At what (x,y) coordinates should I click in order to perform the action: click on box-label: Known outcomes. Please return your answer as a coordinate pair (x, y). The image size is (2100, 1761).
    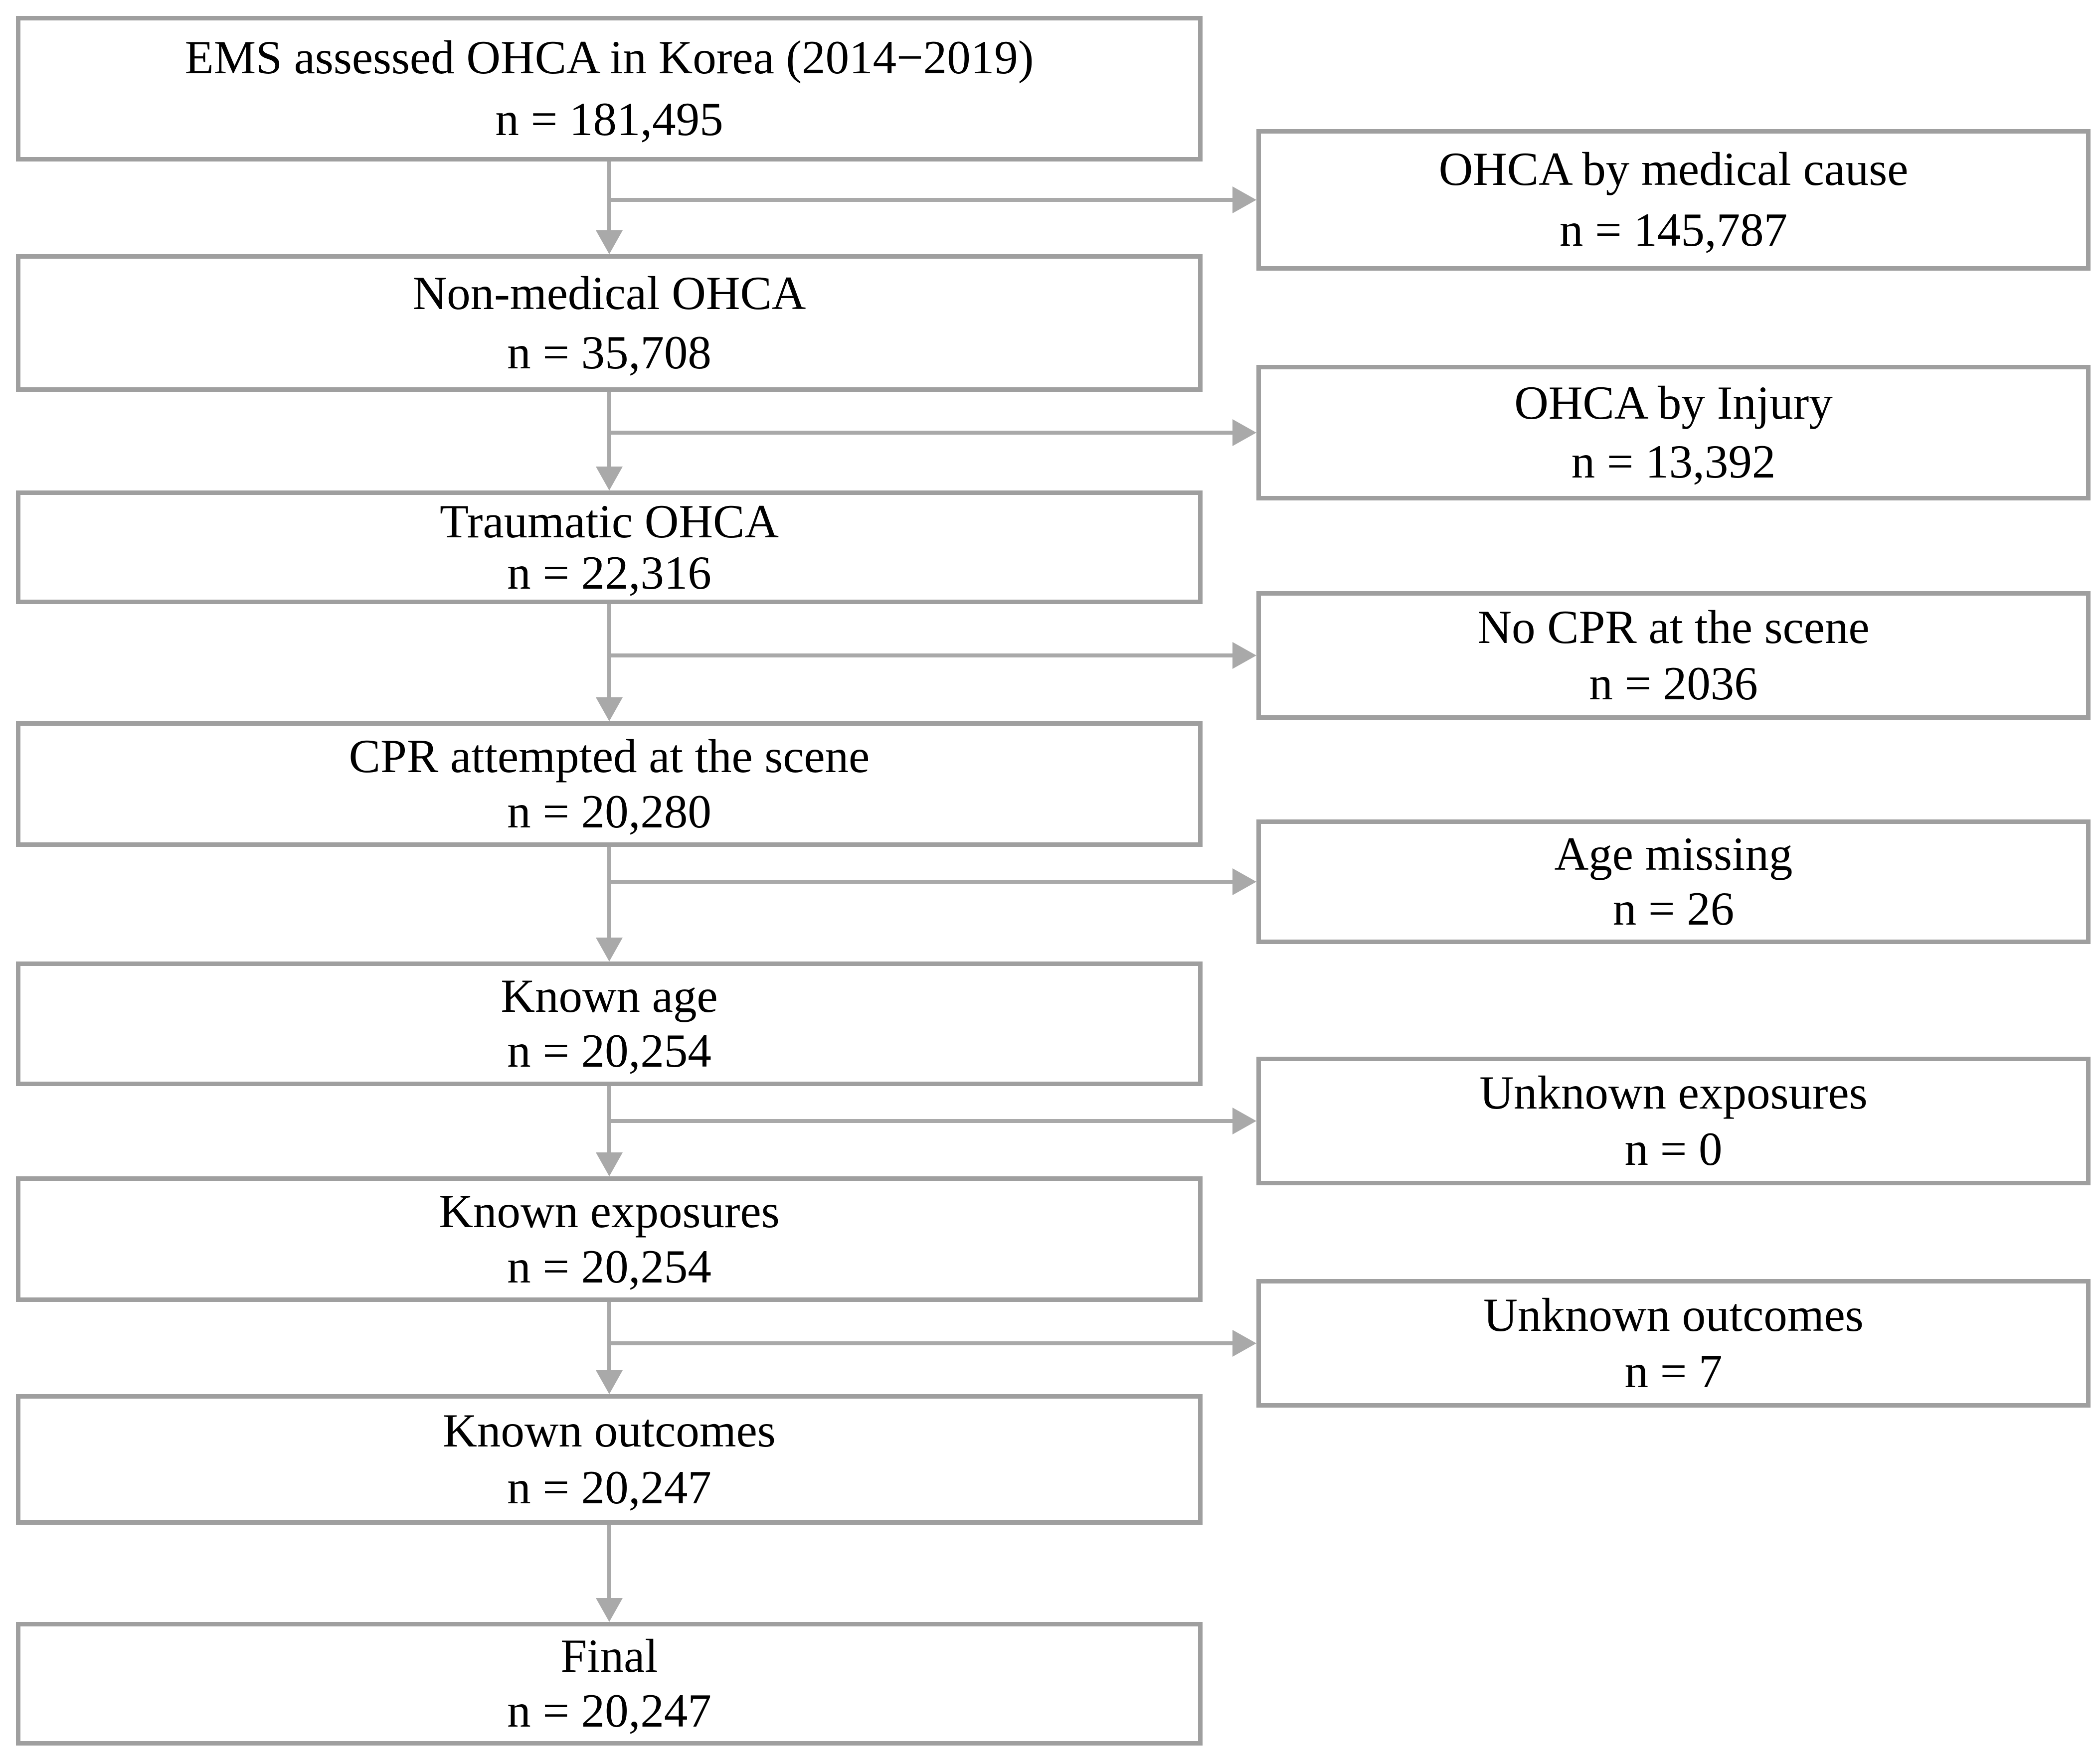
    Looking at the image, I should click on (610, 1430).